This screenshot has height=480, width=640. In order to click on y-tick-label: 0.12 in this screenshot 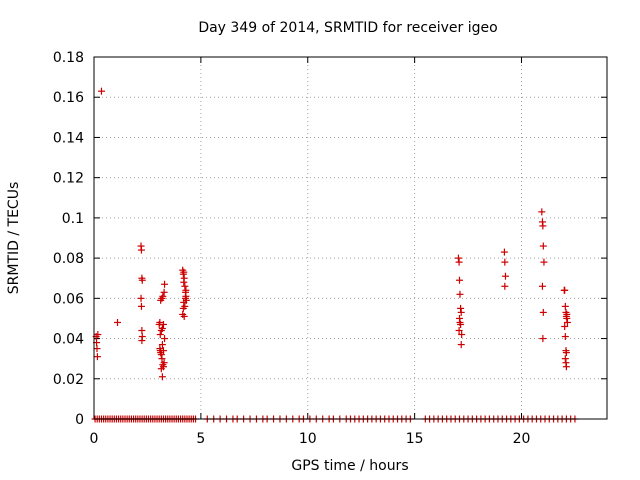, I will do `click(68, 179)`.